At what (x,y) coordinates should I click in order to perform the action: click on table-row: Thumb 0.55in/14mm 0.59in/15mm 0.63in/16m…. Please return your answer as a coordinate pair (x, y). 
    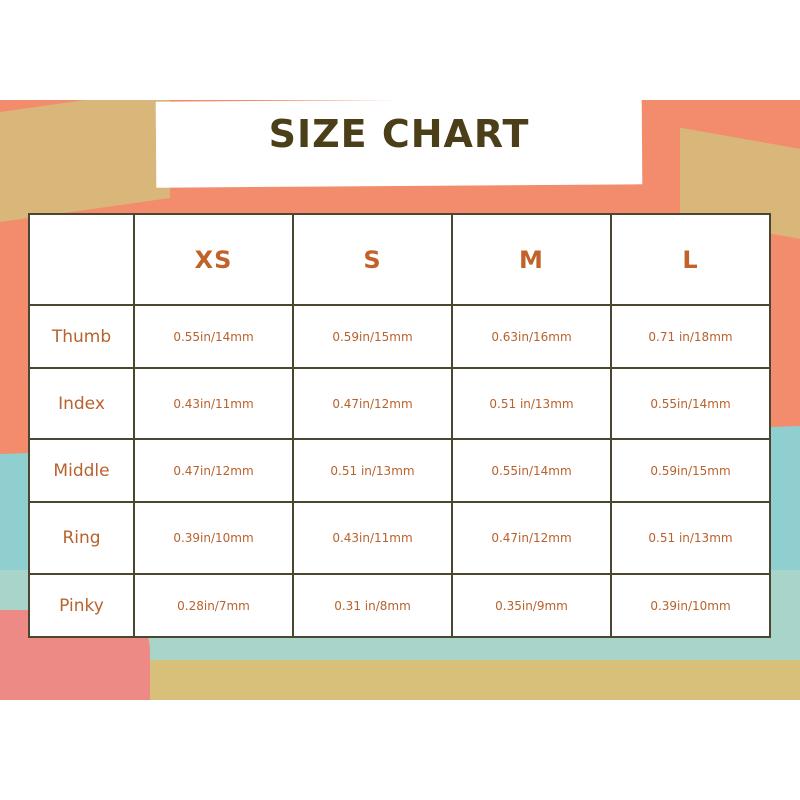
    Looking at the image, I should click on (399, 336).